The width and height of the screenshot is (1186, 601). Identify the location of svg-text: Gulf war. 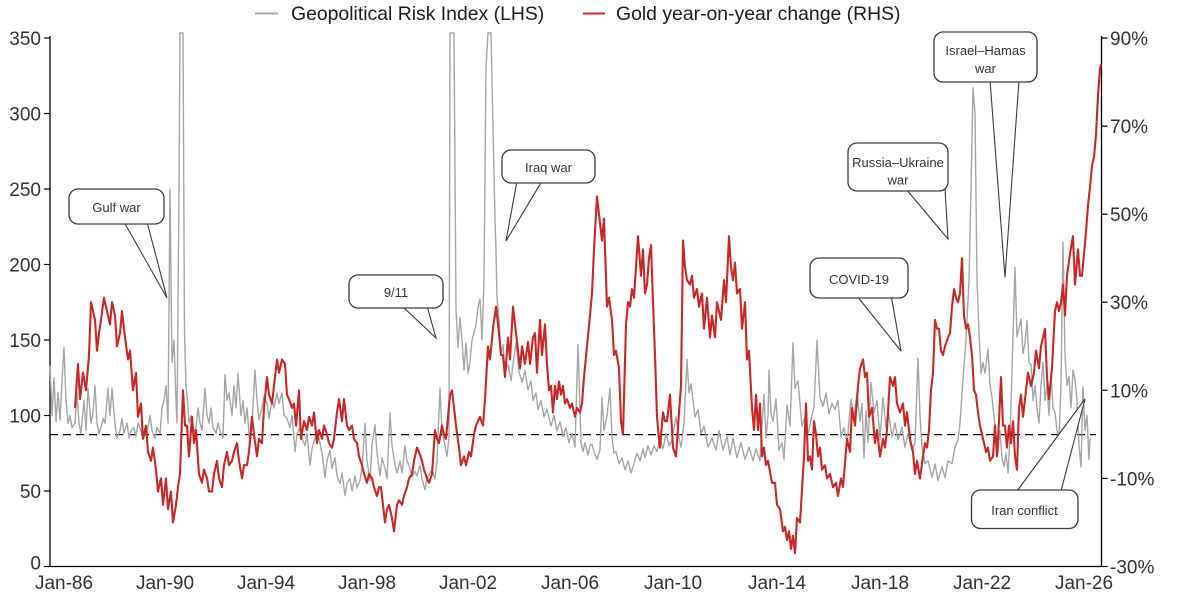
(116, 207).